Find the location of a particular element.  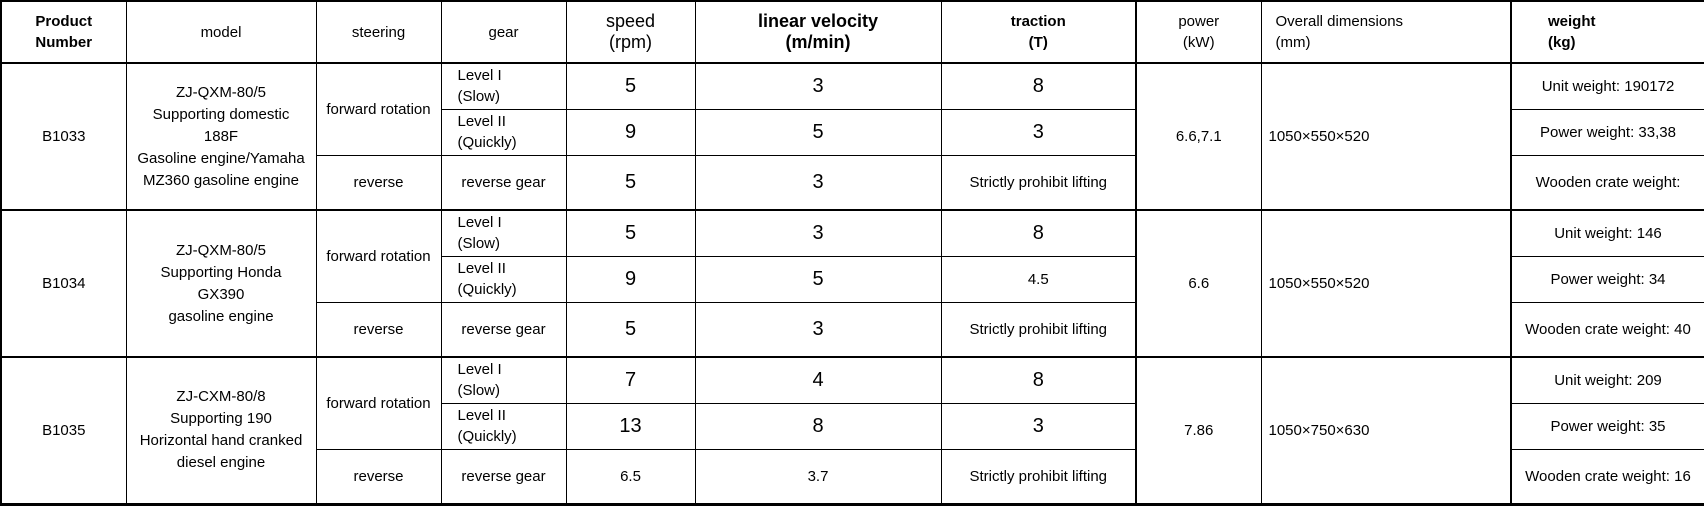

header-line: Product is located at coordinates (64, 21).